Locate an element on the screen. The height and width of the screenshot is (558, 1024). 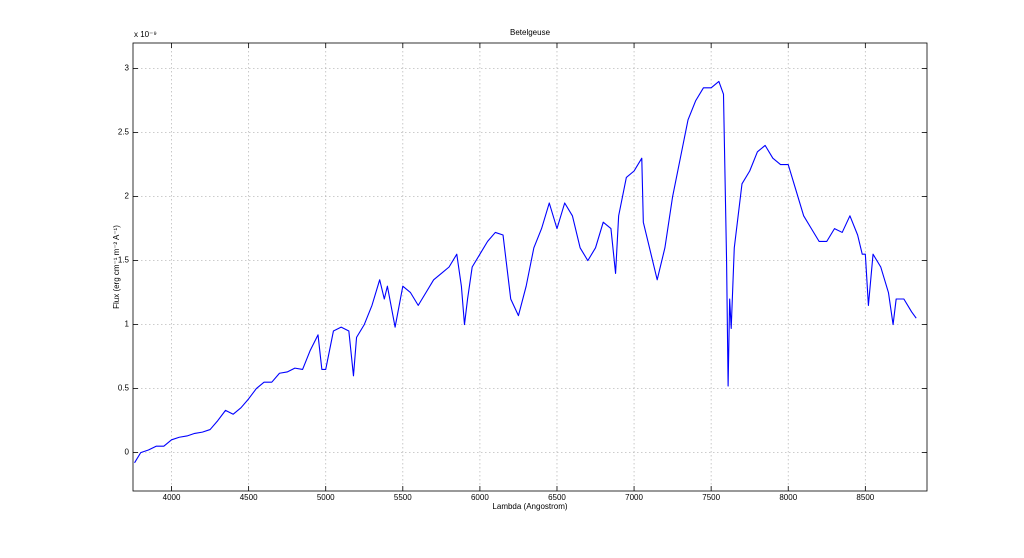
x-tick-label: 6500 is located at coordinates (557, 497).